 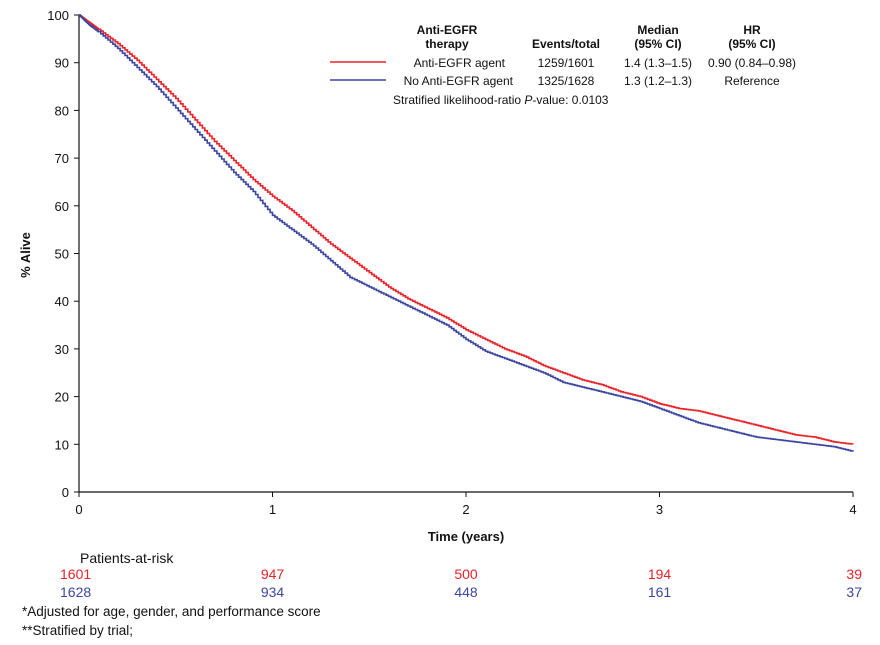 I want to click on x-axis-title: Time (years), so click(x=466, y=536).